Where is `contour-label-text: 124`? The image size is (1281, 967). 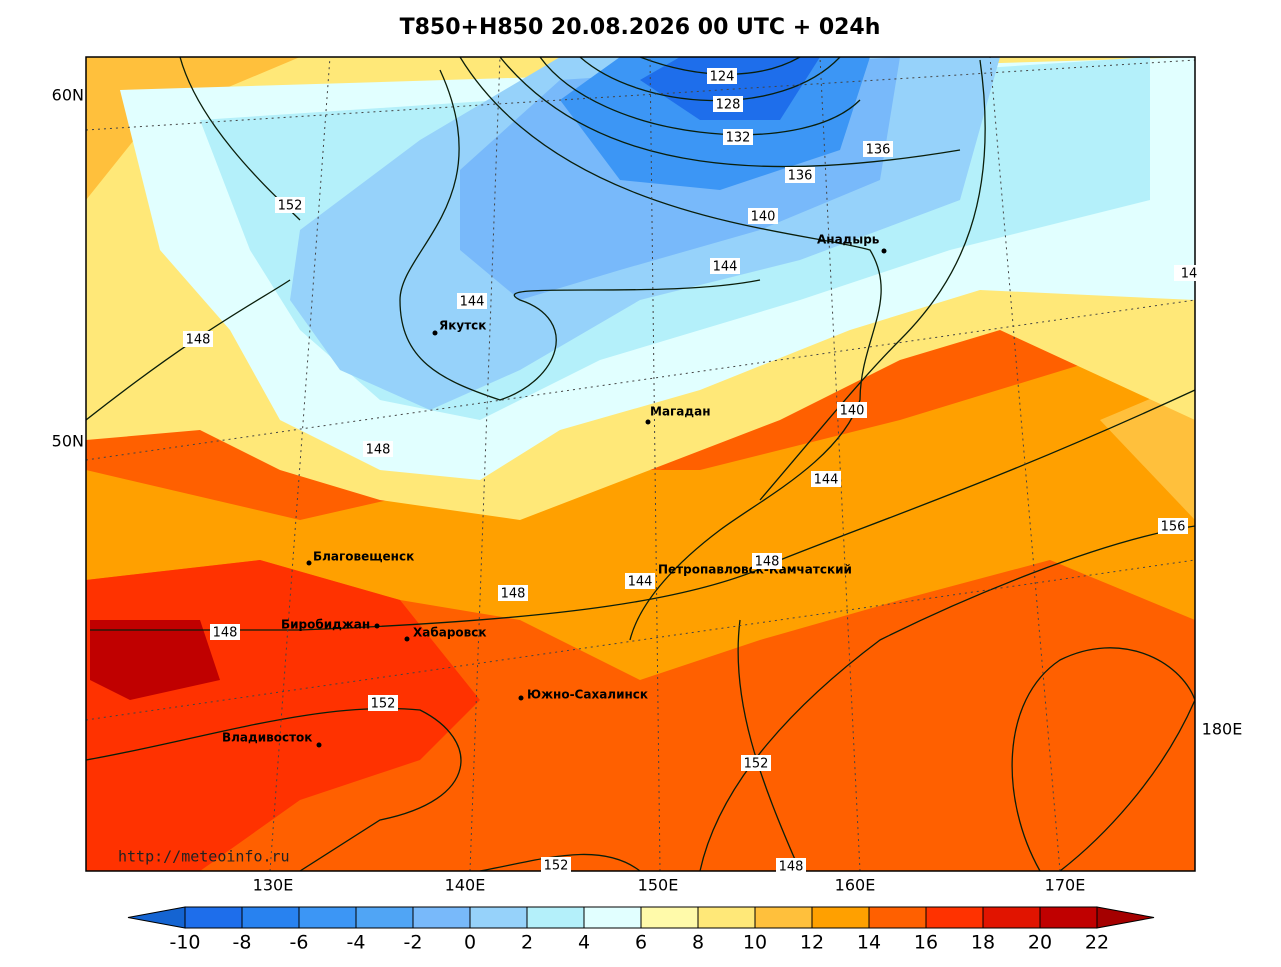
contour-label-text: 124 is located at coordinates (722, 77).